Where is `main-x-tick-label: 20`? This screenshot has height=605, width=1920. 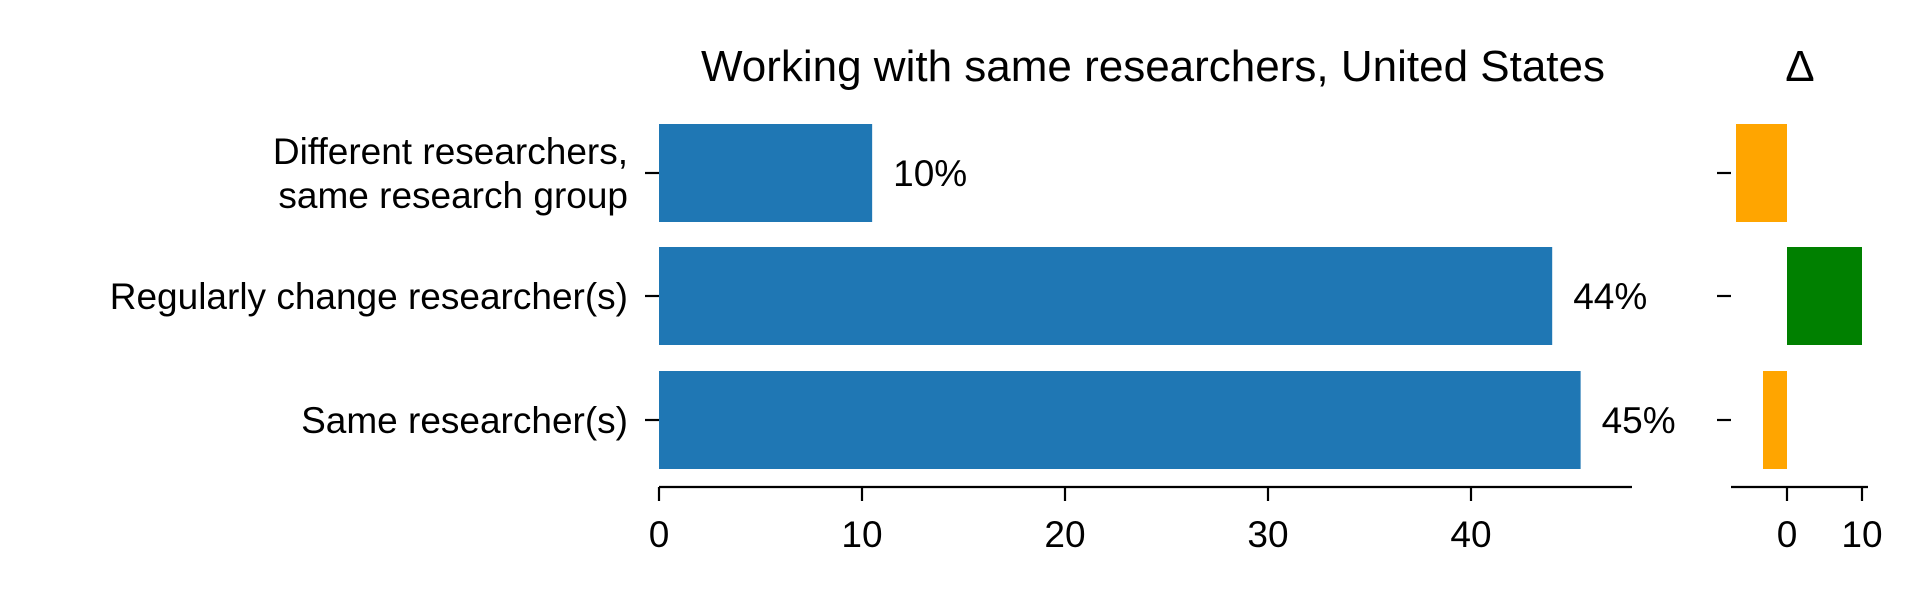 main-x-tick-label: 20 is located at coordinates (1064, 534).